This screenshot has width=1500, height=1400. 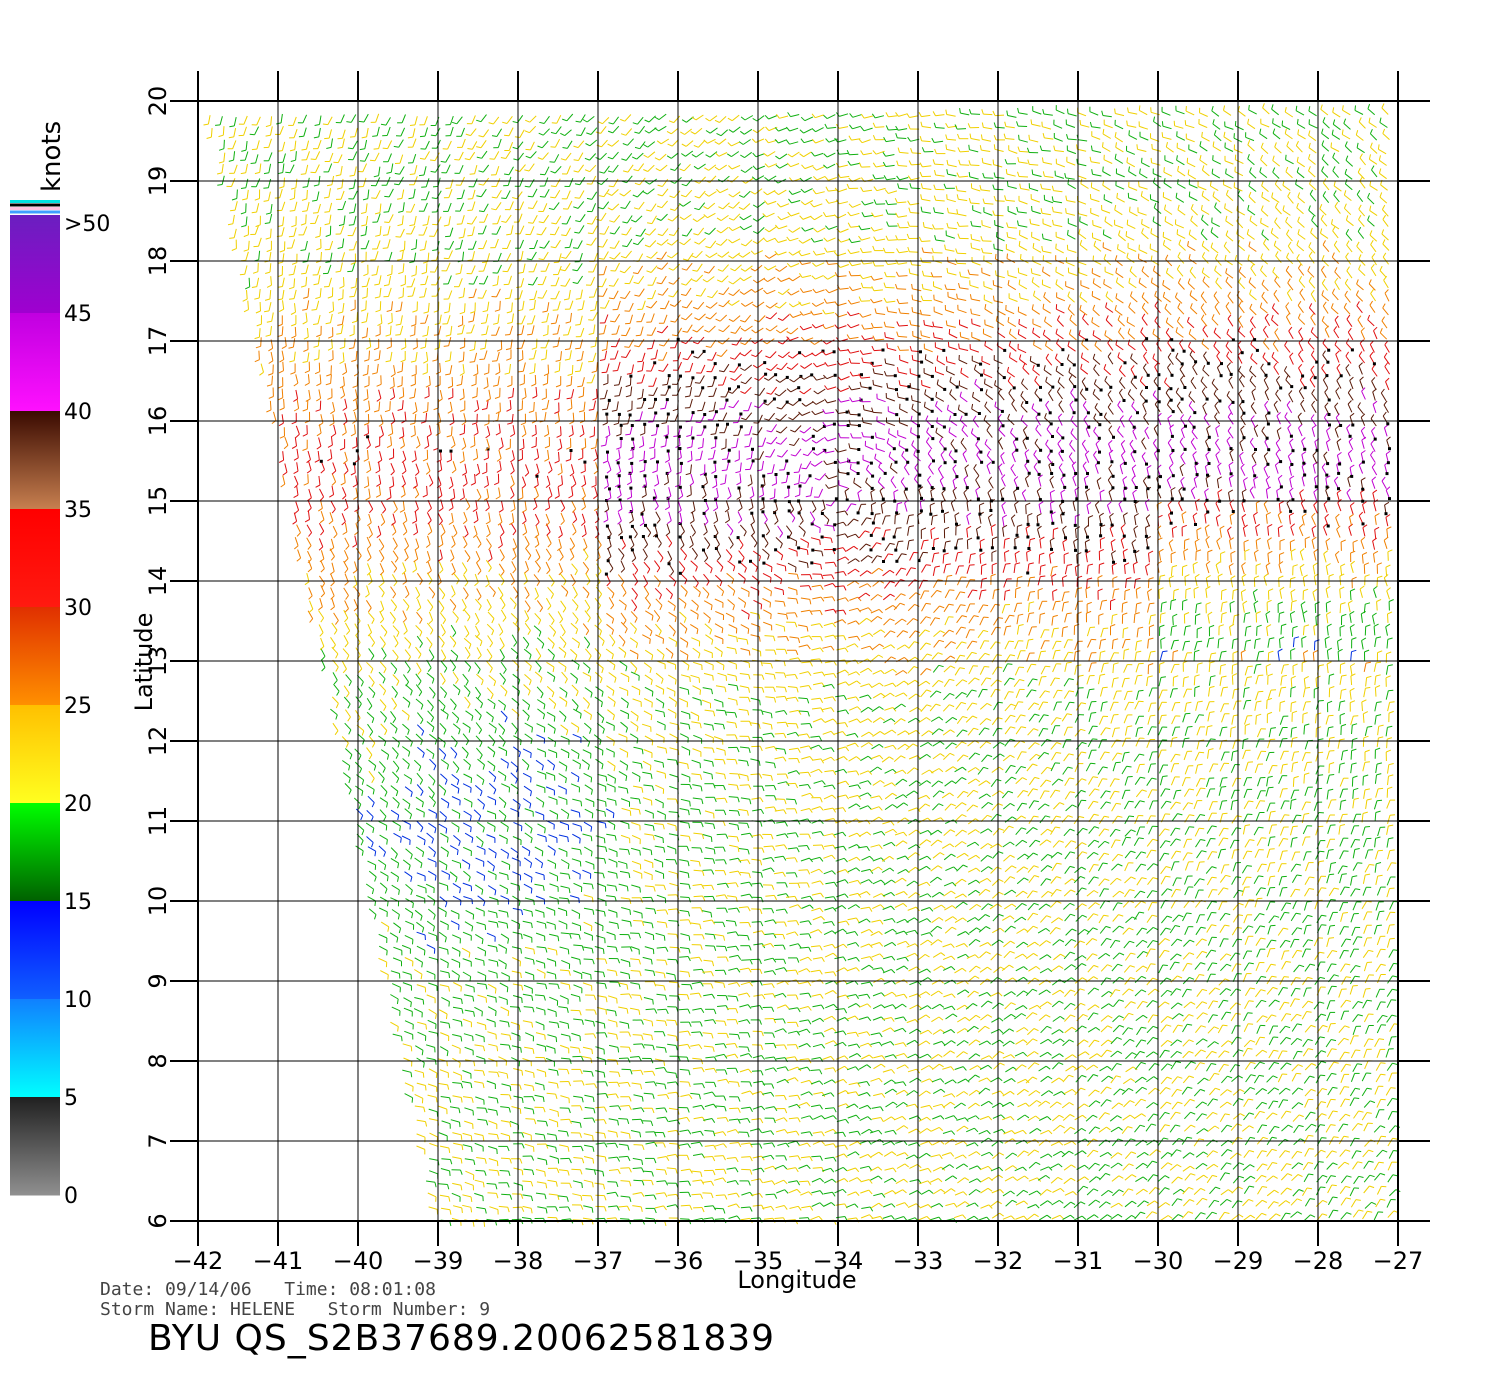 I want to click on lon-tick-label: −34, so click(x=838, y=1261).